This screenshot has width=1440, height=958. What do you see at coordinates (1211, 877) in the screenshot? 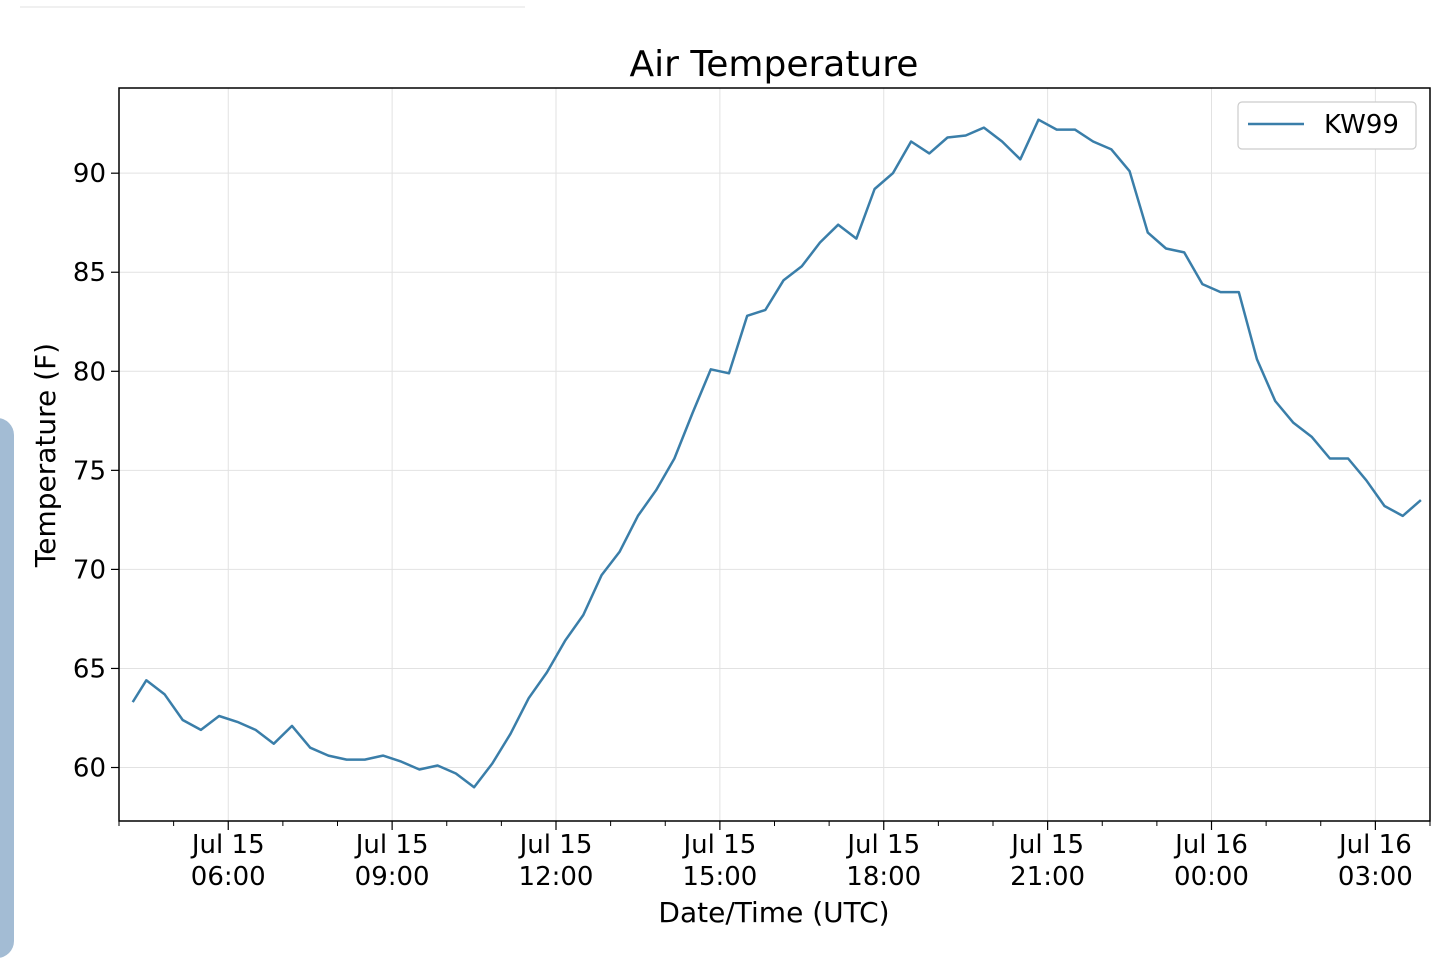
I see `x-tick-label-time: 00:00` at bounding box center [1211, 877].